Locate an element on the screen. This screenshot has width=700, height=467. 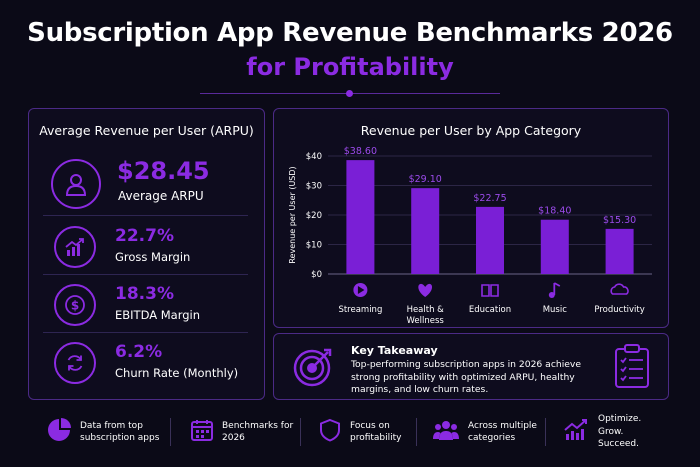
footer-text: Focus on profitability is located at coordinates (376, 432).